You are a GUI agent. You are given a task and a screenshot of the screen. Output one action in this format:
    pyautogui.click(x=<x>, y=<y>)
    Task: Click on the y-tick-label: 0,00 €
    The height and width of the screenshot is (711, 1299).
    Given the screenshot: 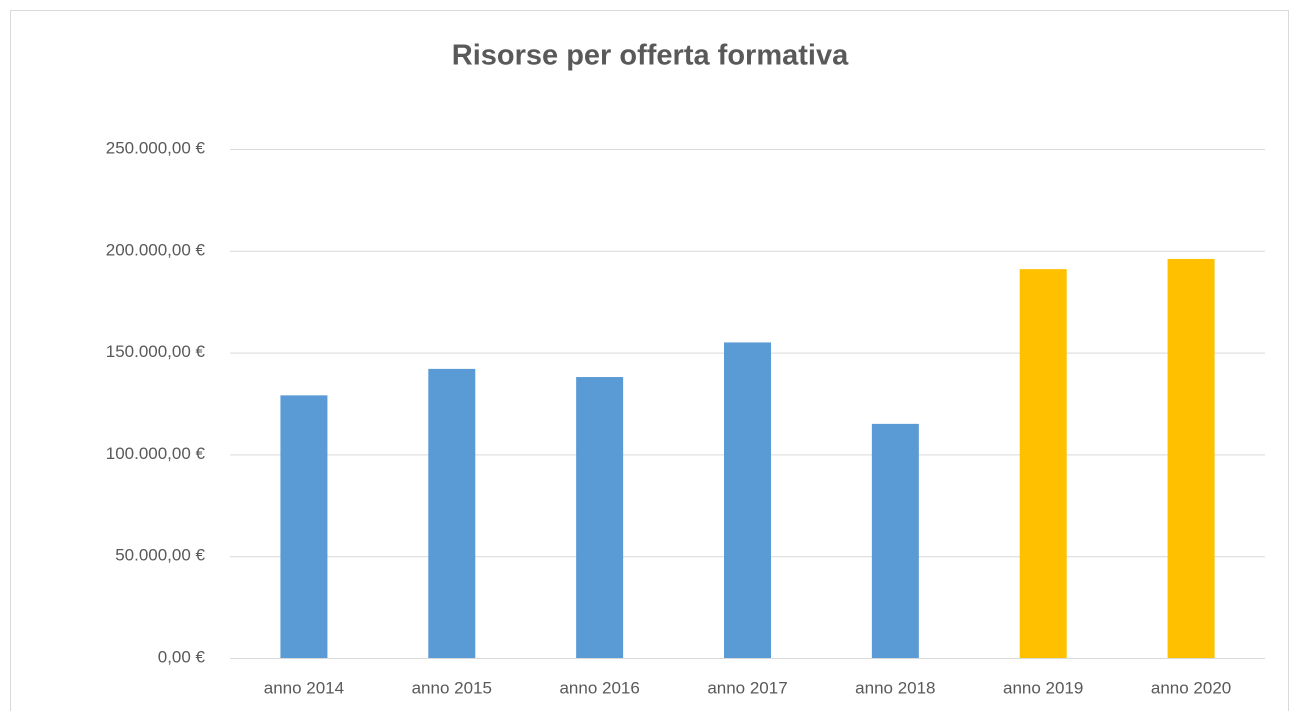 What is the action you would take?
    pyautogui.click(x=182, y=656)
    